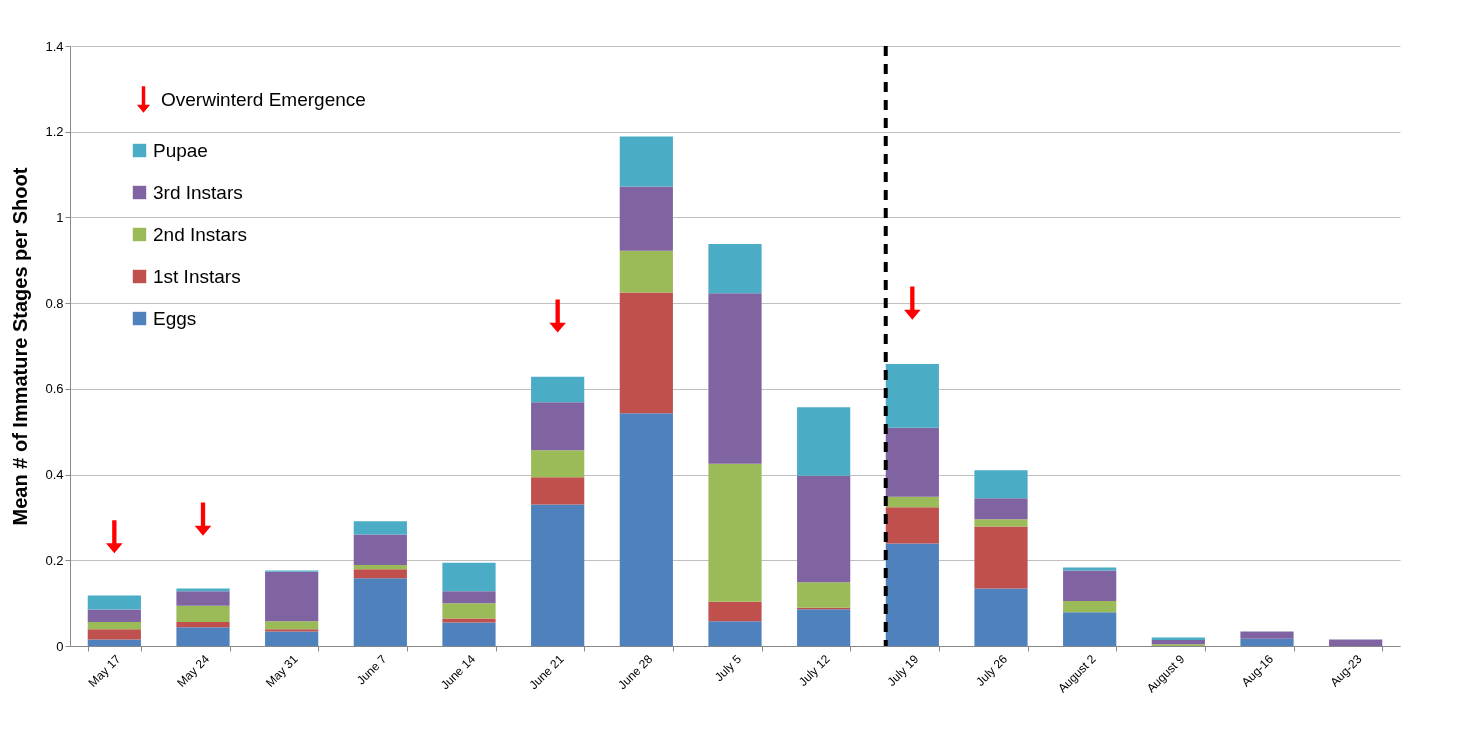  I want to click on y-tick-label: 0.2, so click(54, 560).